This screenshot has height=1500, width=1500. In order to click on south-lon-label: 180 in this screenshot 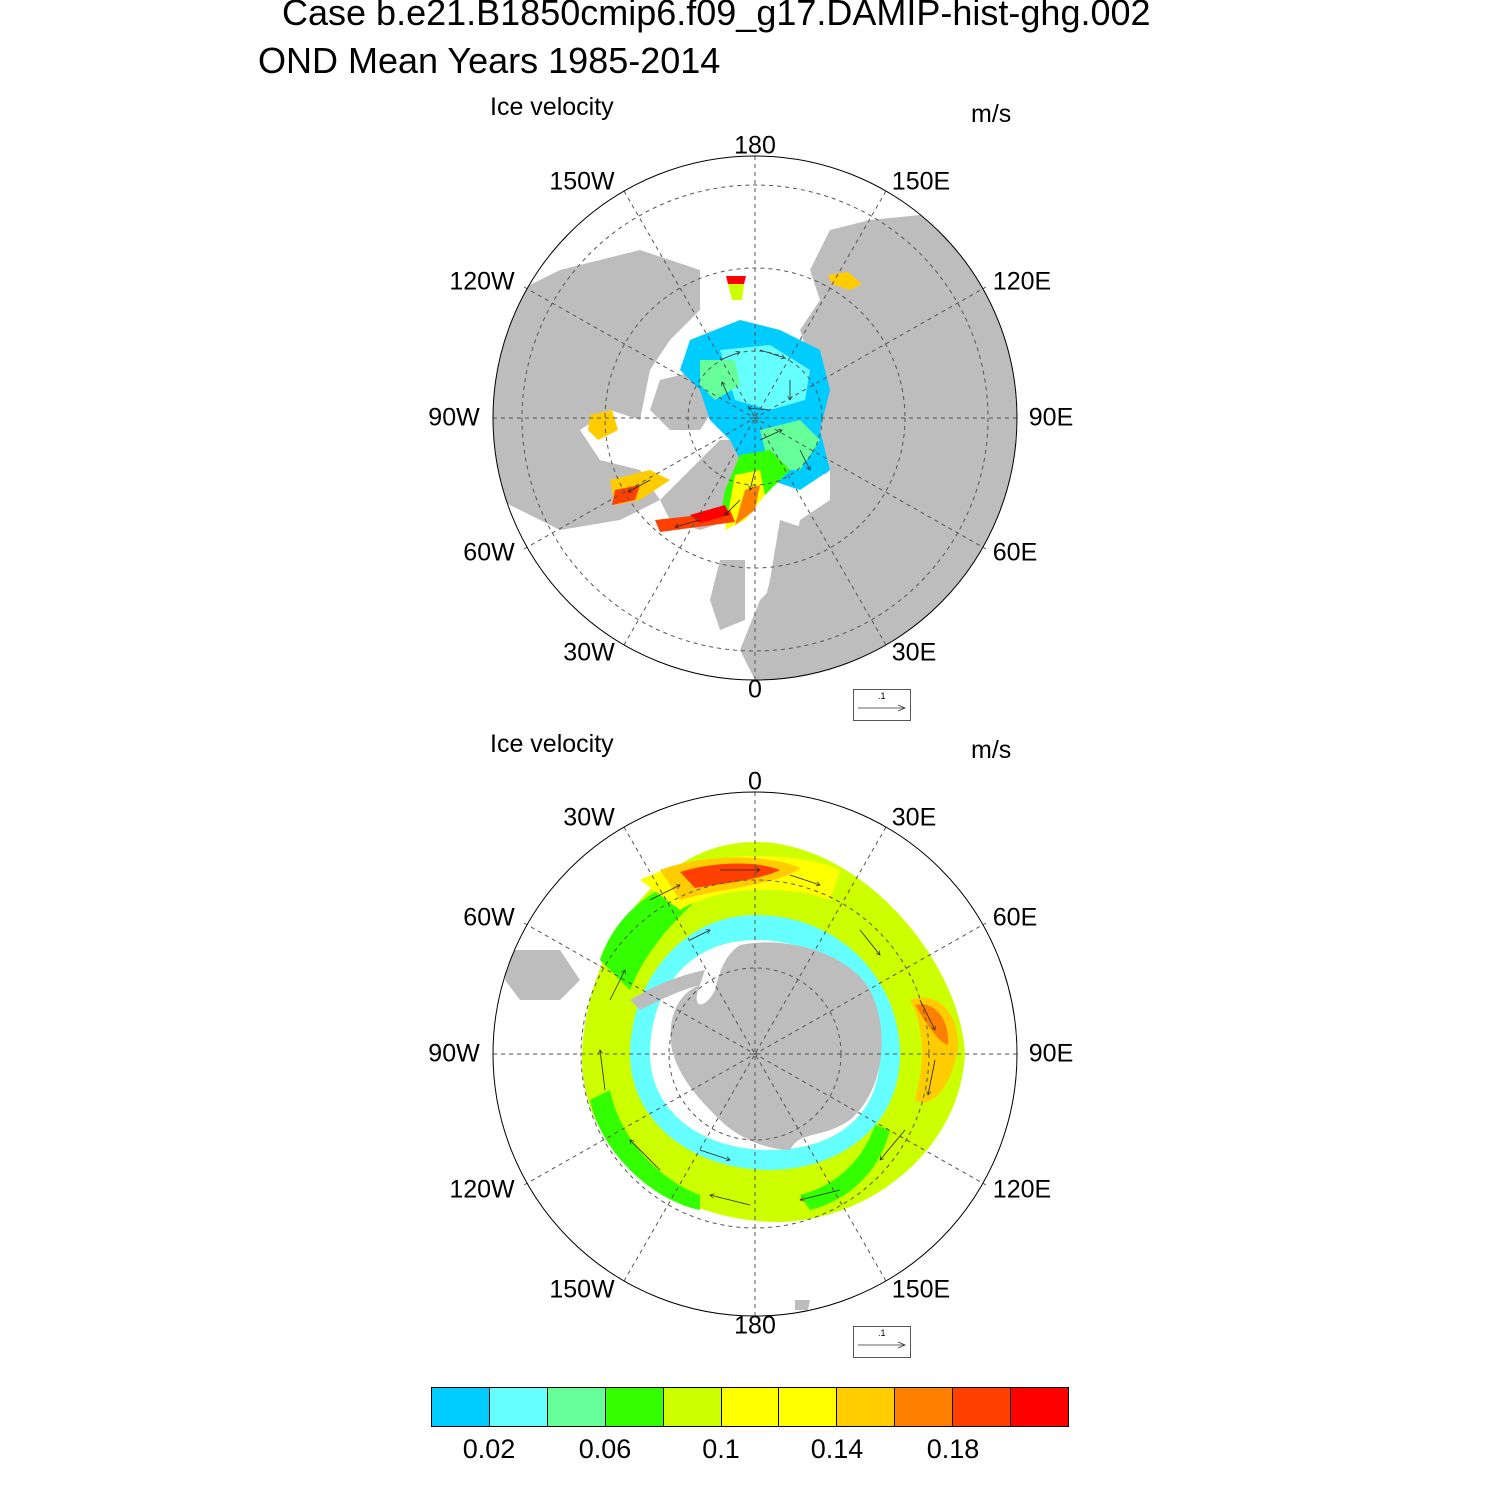, I will do `click(755, 1325)`.